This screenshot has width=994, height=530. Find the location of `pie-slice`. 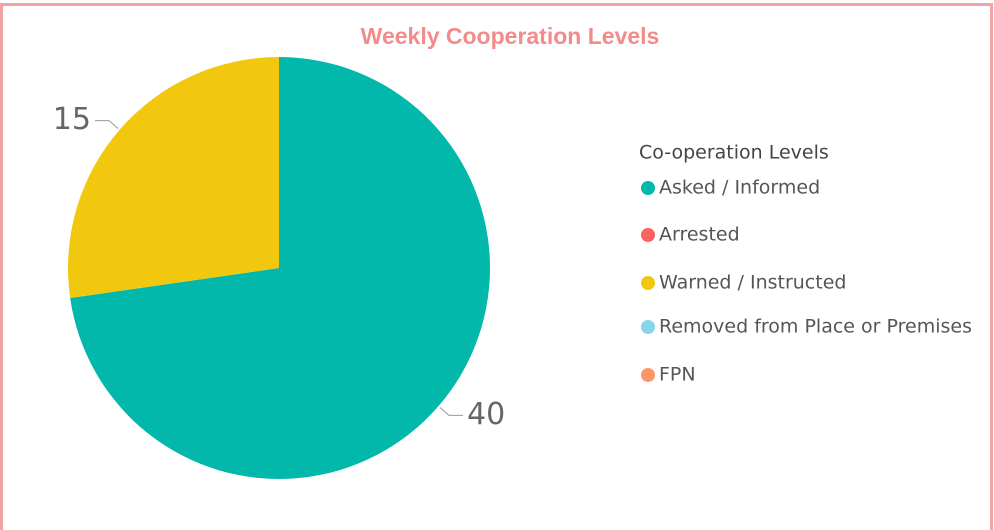

pie-slice is located at coordinates (173, 178).